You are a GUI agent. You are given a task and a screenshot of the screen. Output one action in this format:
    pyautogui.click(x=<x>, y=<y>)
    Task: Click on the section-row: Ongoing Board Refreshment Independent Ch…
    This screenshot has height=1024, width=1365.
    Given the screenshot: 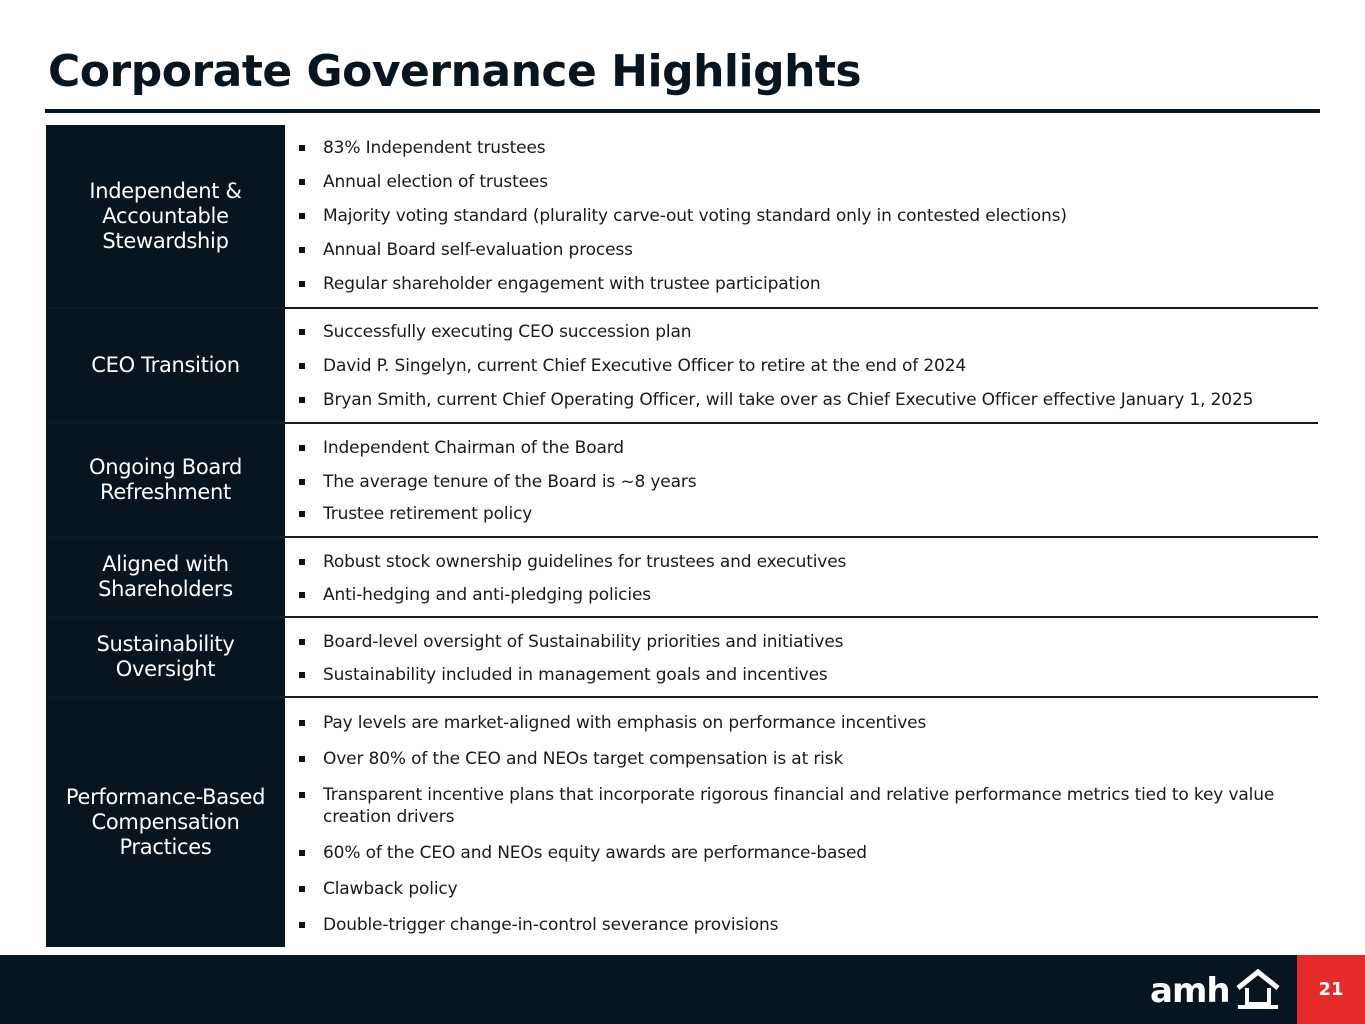 What is the action you would take?
    pyautogui.click(x=682, y=481)
    